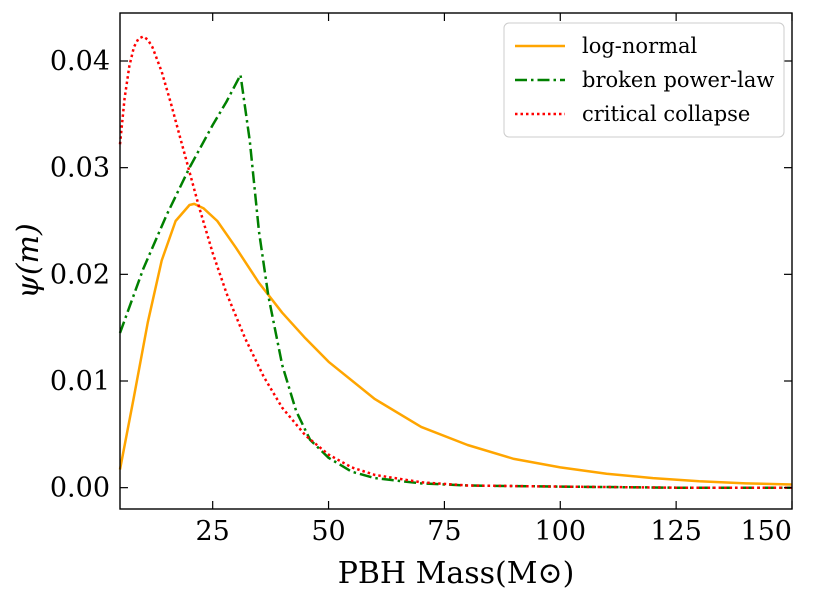 The width and height of the screenshot is (830, 602). Describe the element at coordinates (80, 61) in the screenshot. I see `y-tick-label: 0.04` at that location.